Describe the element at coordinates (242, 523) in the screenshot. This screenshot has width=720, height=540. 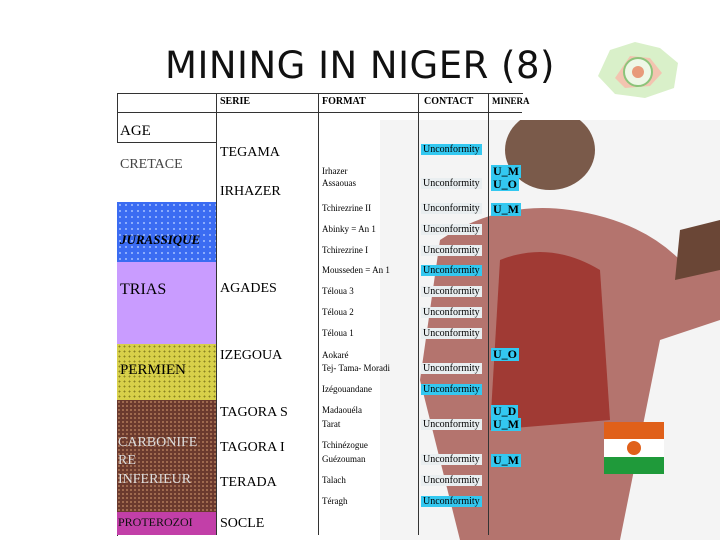
I see `serie-socle: SOCLE` at that location.